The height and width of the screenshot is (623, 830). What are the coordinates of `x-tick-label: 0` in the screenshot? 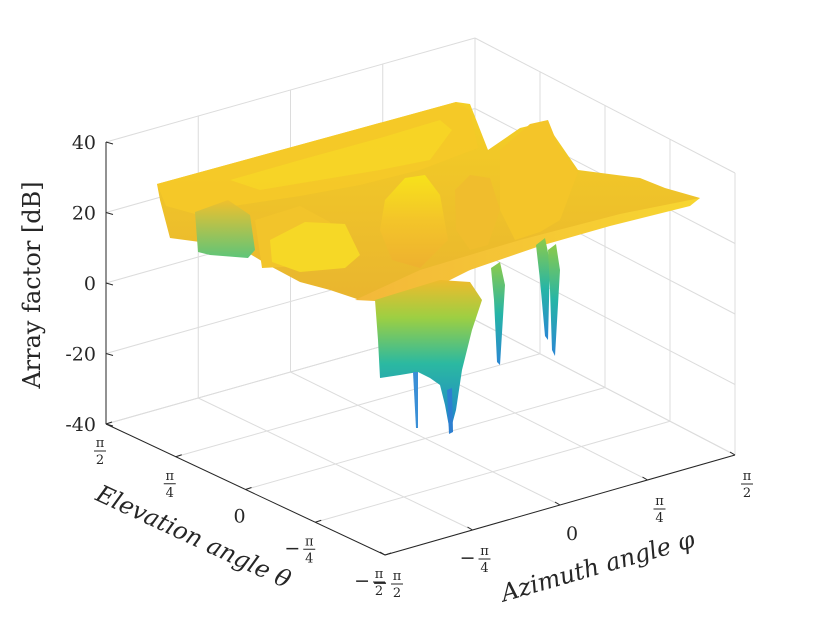 It's located at (572, 534).